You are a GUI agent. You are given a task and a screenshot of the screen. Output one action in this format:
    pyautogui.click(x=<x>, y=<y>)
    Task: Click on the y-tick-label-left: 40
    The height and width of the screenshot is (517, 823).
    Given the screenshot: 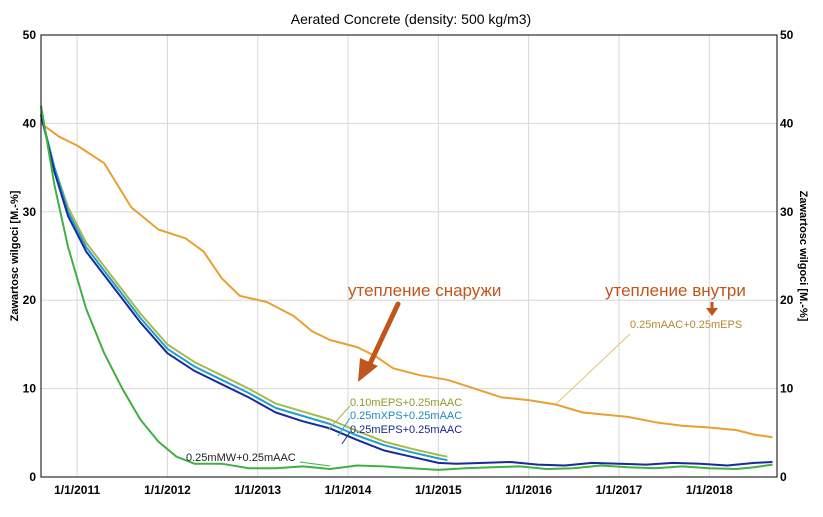 What is the action you would take?
    pyautogui.click(x=30, y=123)
    